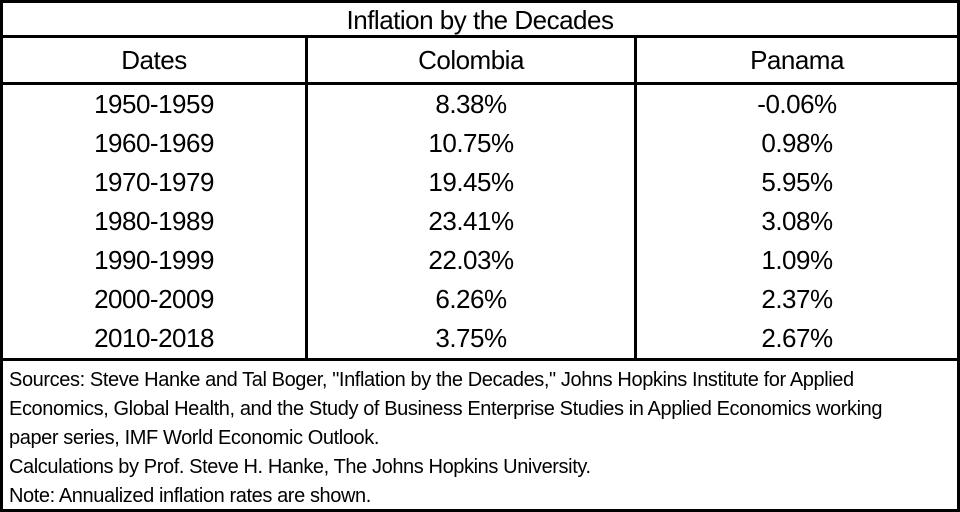  What do you see at coordinates (797, 60) in the screenshot?
I see `column-header-panama: Panama` at bounding box center [797, 60].